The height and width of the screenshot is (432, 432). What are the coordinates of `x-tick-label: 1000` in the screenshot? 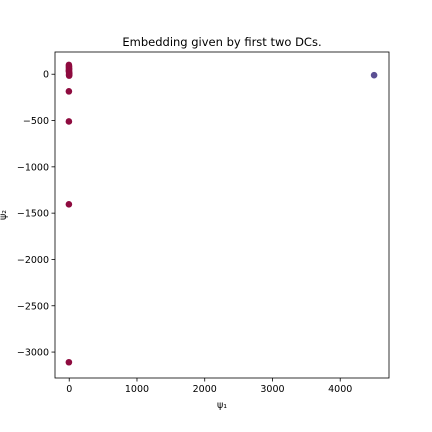 It's located at (137, 389).